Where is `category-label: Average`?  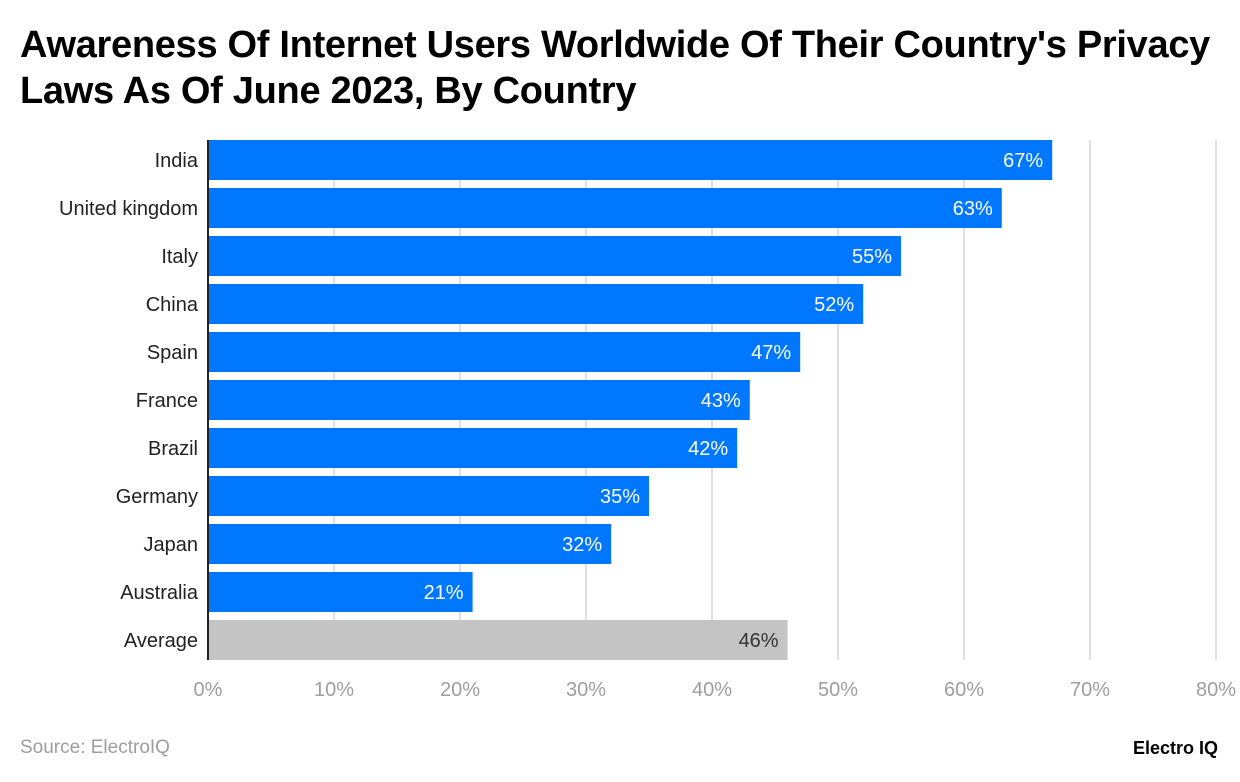 category-label: Average is located at coordinates (161, 641).